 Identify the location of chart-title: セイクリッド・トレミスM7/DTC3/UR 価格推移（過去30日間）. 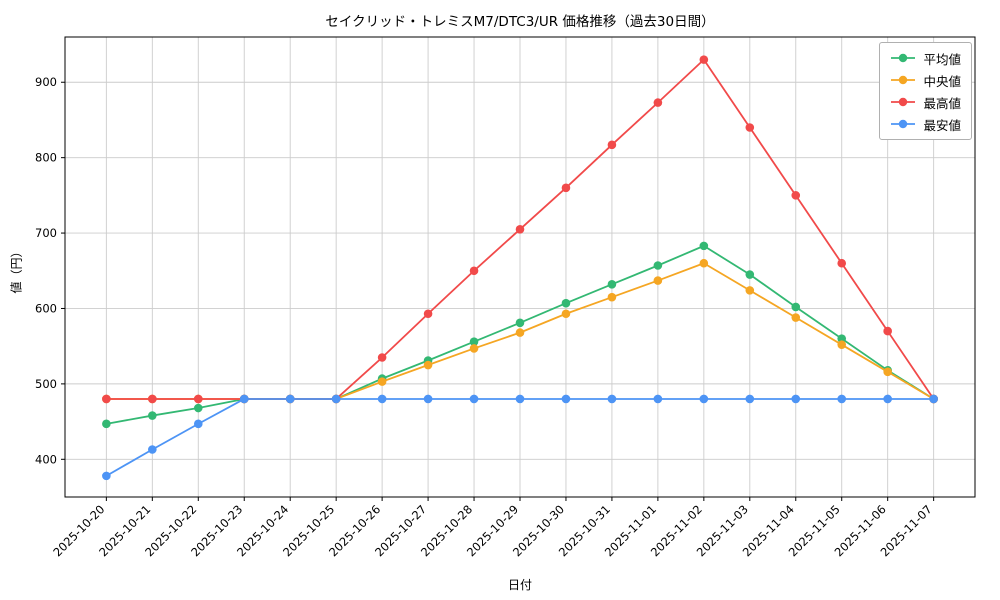
(520, 22).